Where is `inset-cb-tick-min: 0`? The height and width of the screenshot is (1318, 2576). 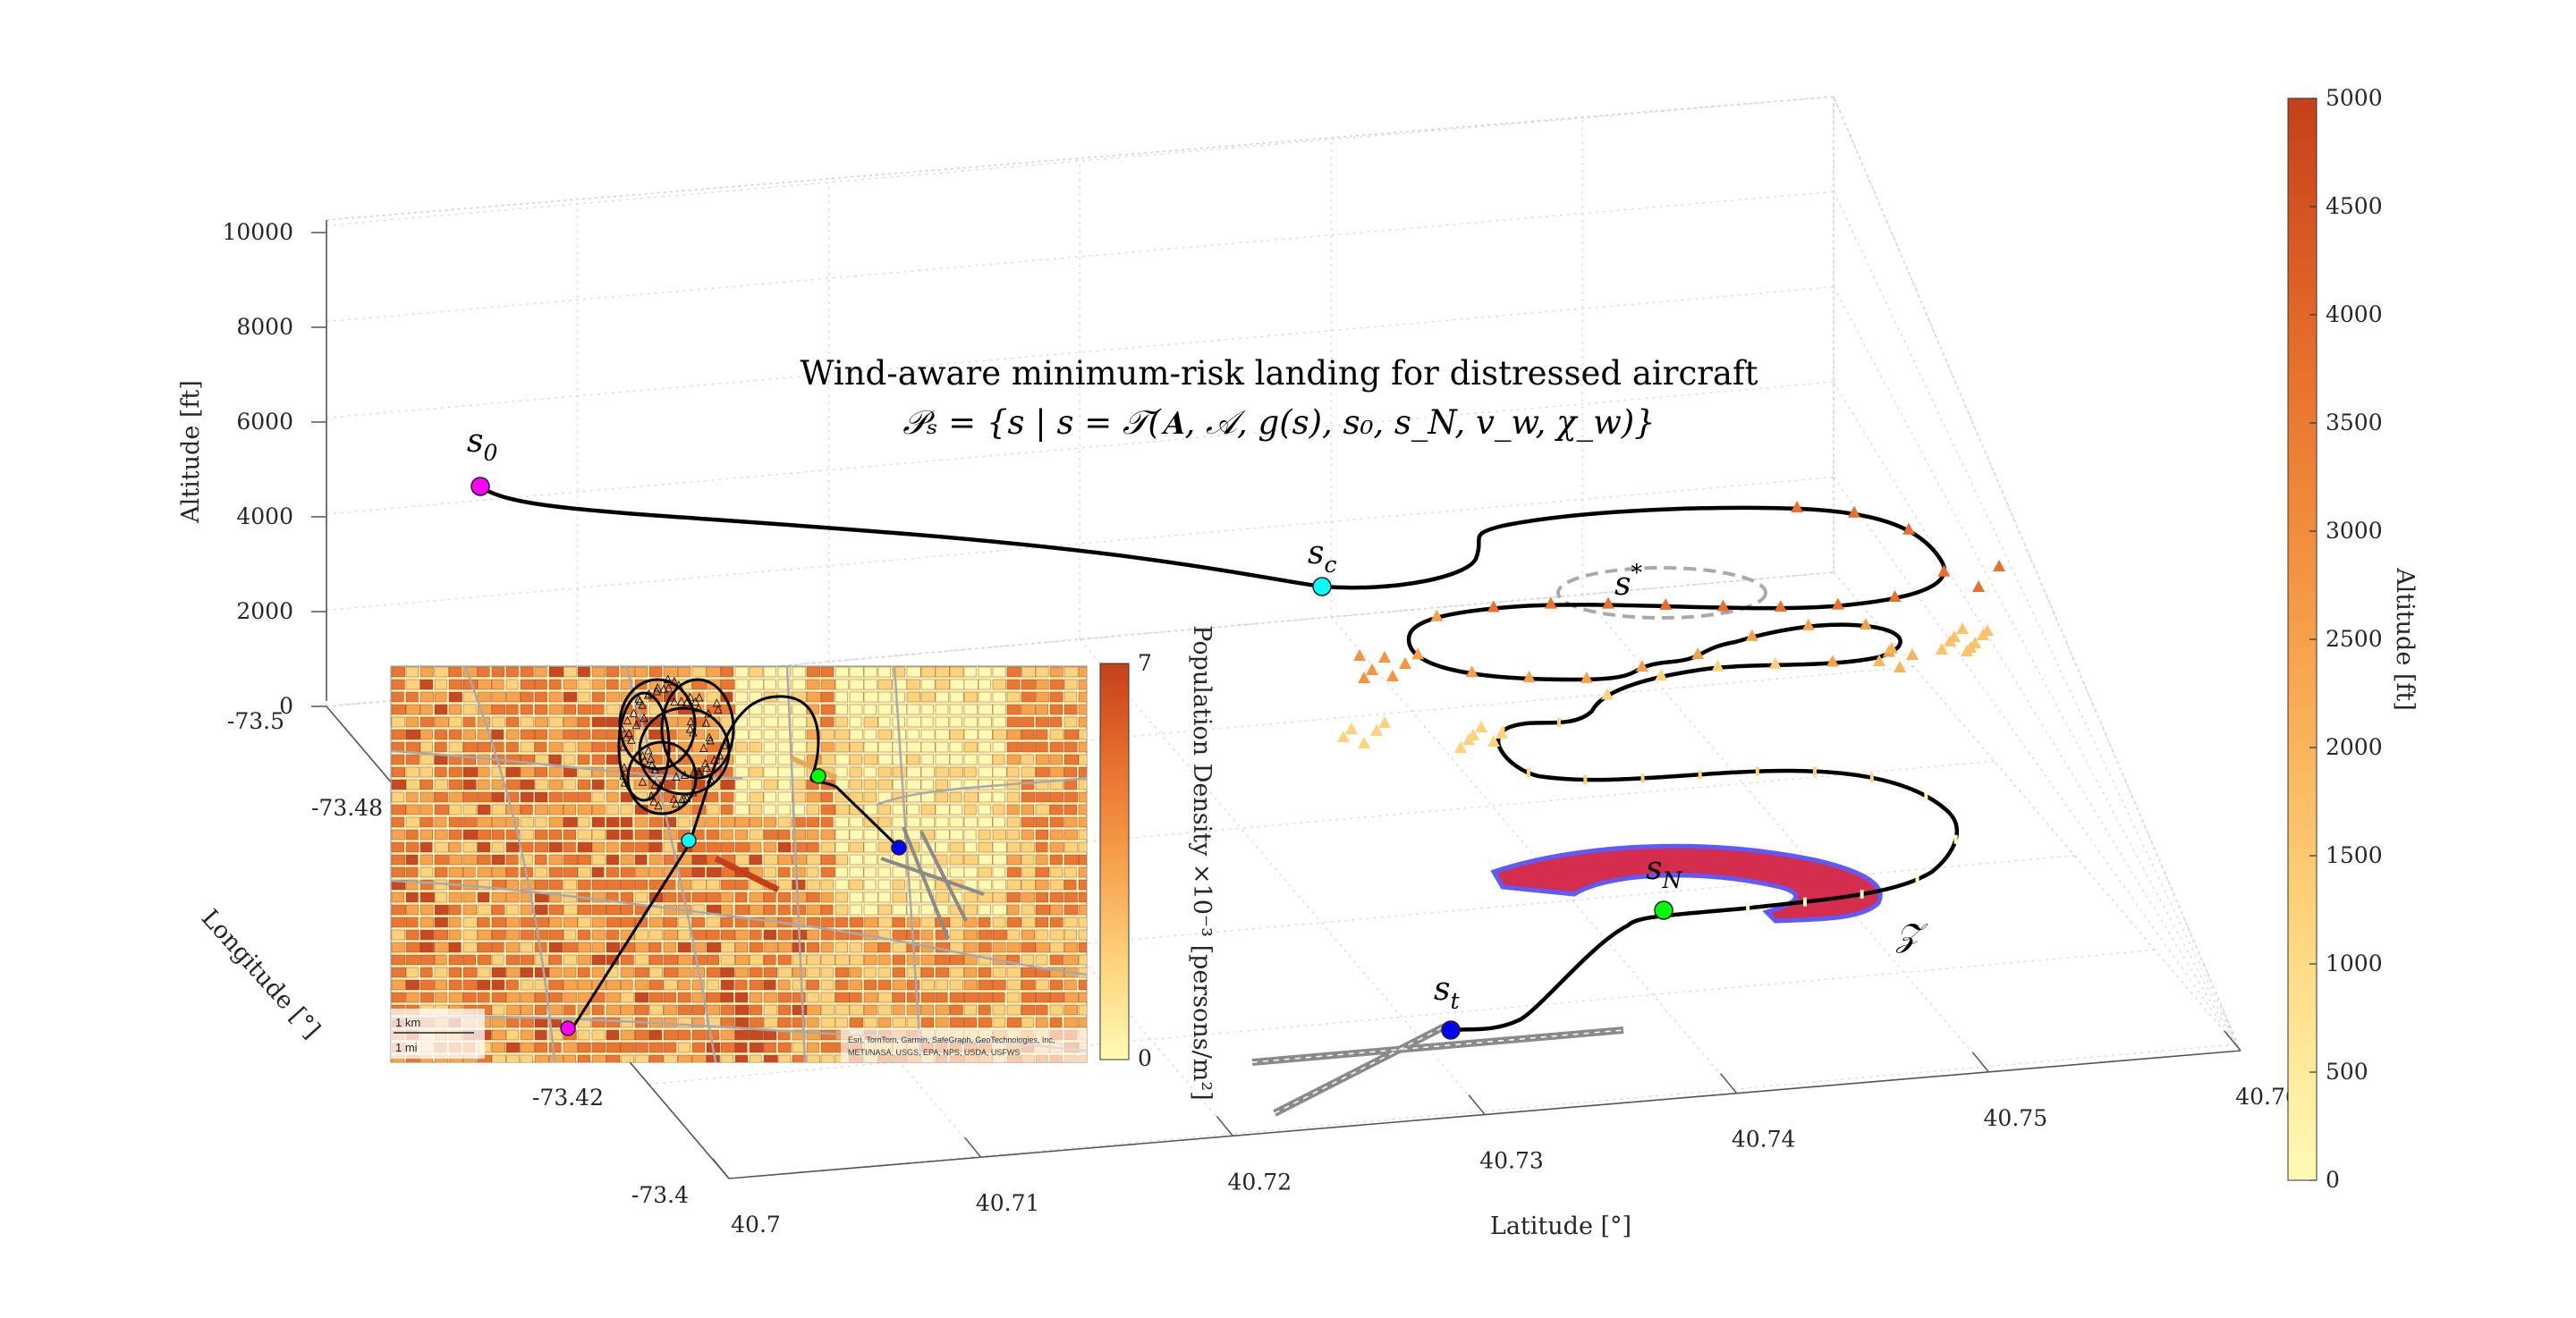 inset-cb-tick-min: 0 is located at coordinates (1145, 1058).